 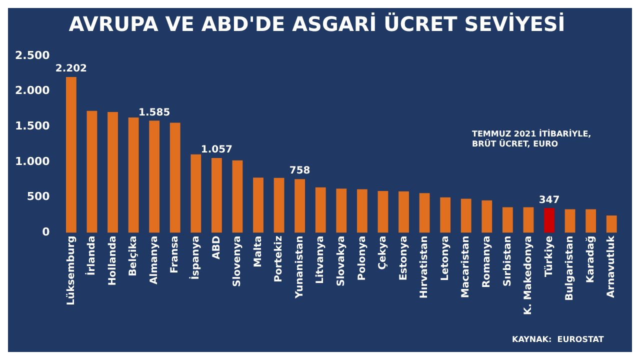 What do you see at coordinates (91, 256) in the screenshot?
I see `x-tick-label: İrlanda` at bounding box center [91, 256].